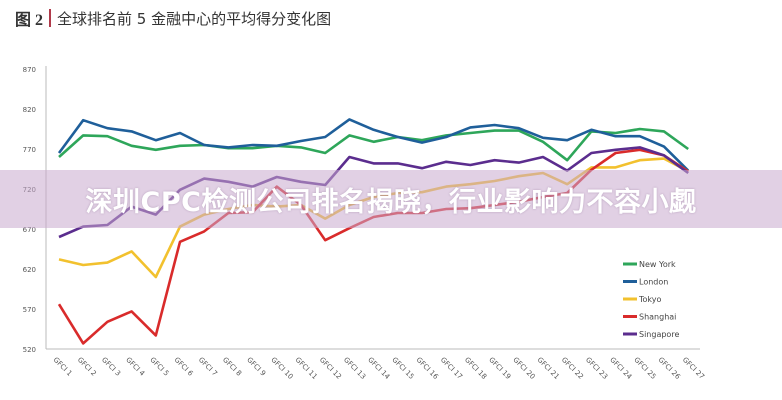  Describe the element at coordinates (29, 350) in the screenshot. I see `y-tick-label: 520` at that location.